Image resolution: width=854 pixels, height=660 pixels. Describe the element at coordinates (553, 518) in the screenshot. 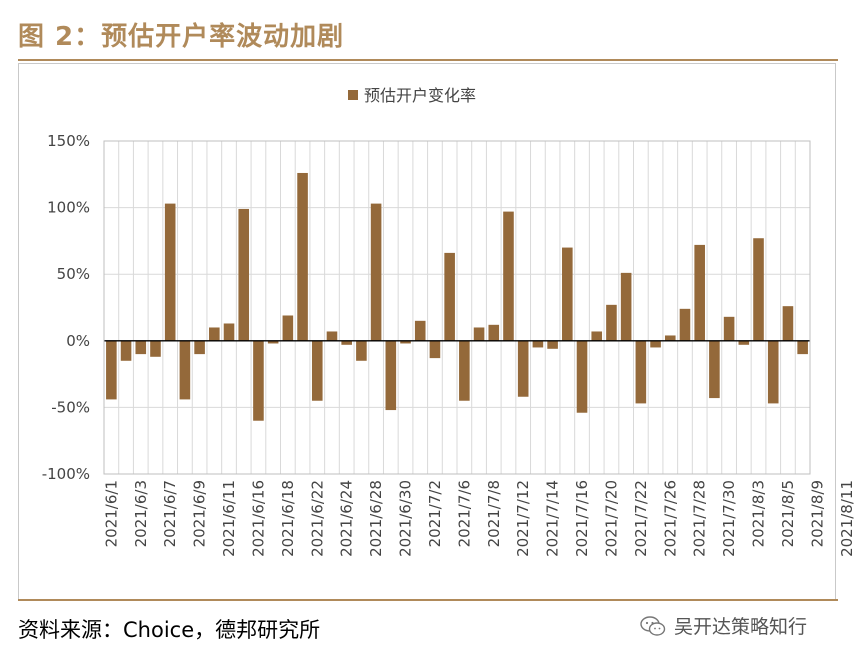

I see `x-tick-label: 2021/7/14` at that location.